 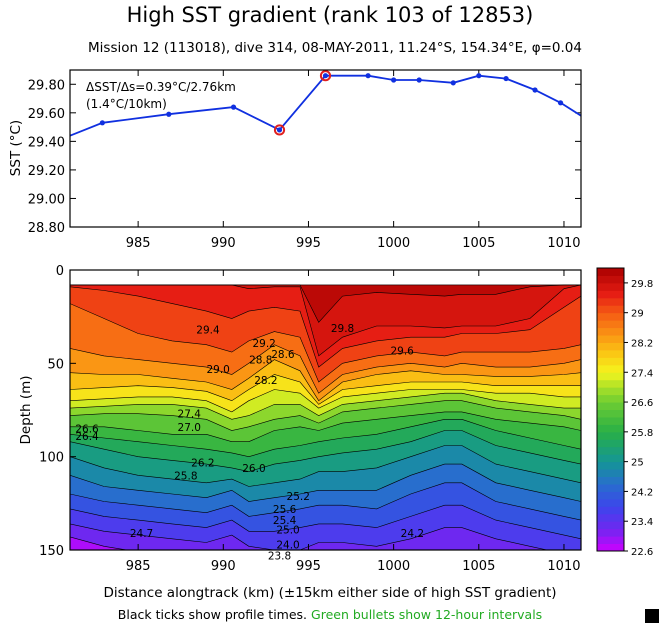 What do you see at coordinates (253, 469) in the screenshot?
I see `contour-label: 26.0` at bounding box center [253, 469].